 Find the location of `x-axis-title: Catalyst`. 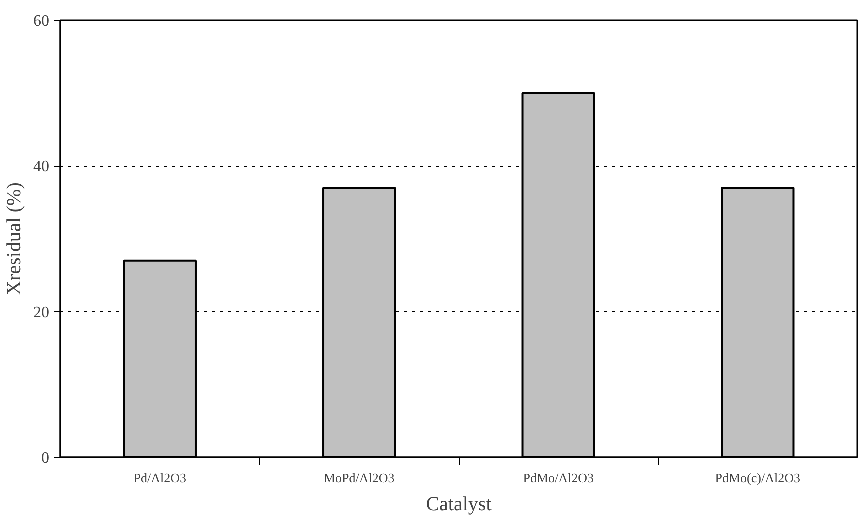

x-axis-title: Catalyst is located at coordinates (459, 505).